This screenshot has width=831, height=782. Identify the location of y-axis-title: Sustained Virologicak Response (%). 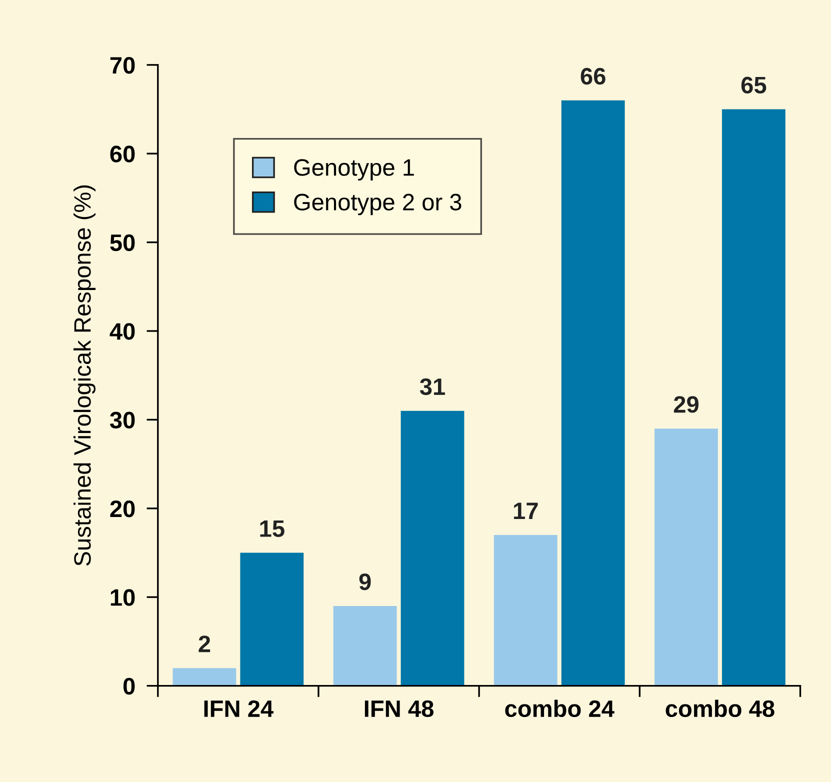
(85, 375).